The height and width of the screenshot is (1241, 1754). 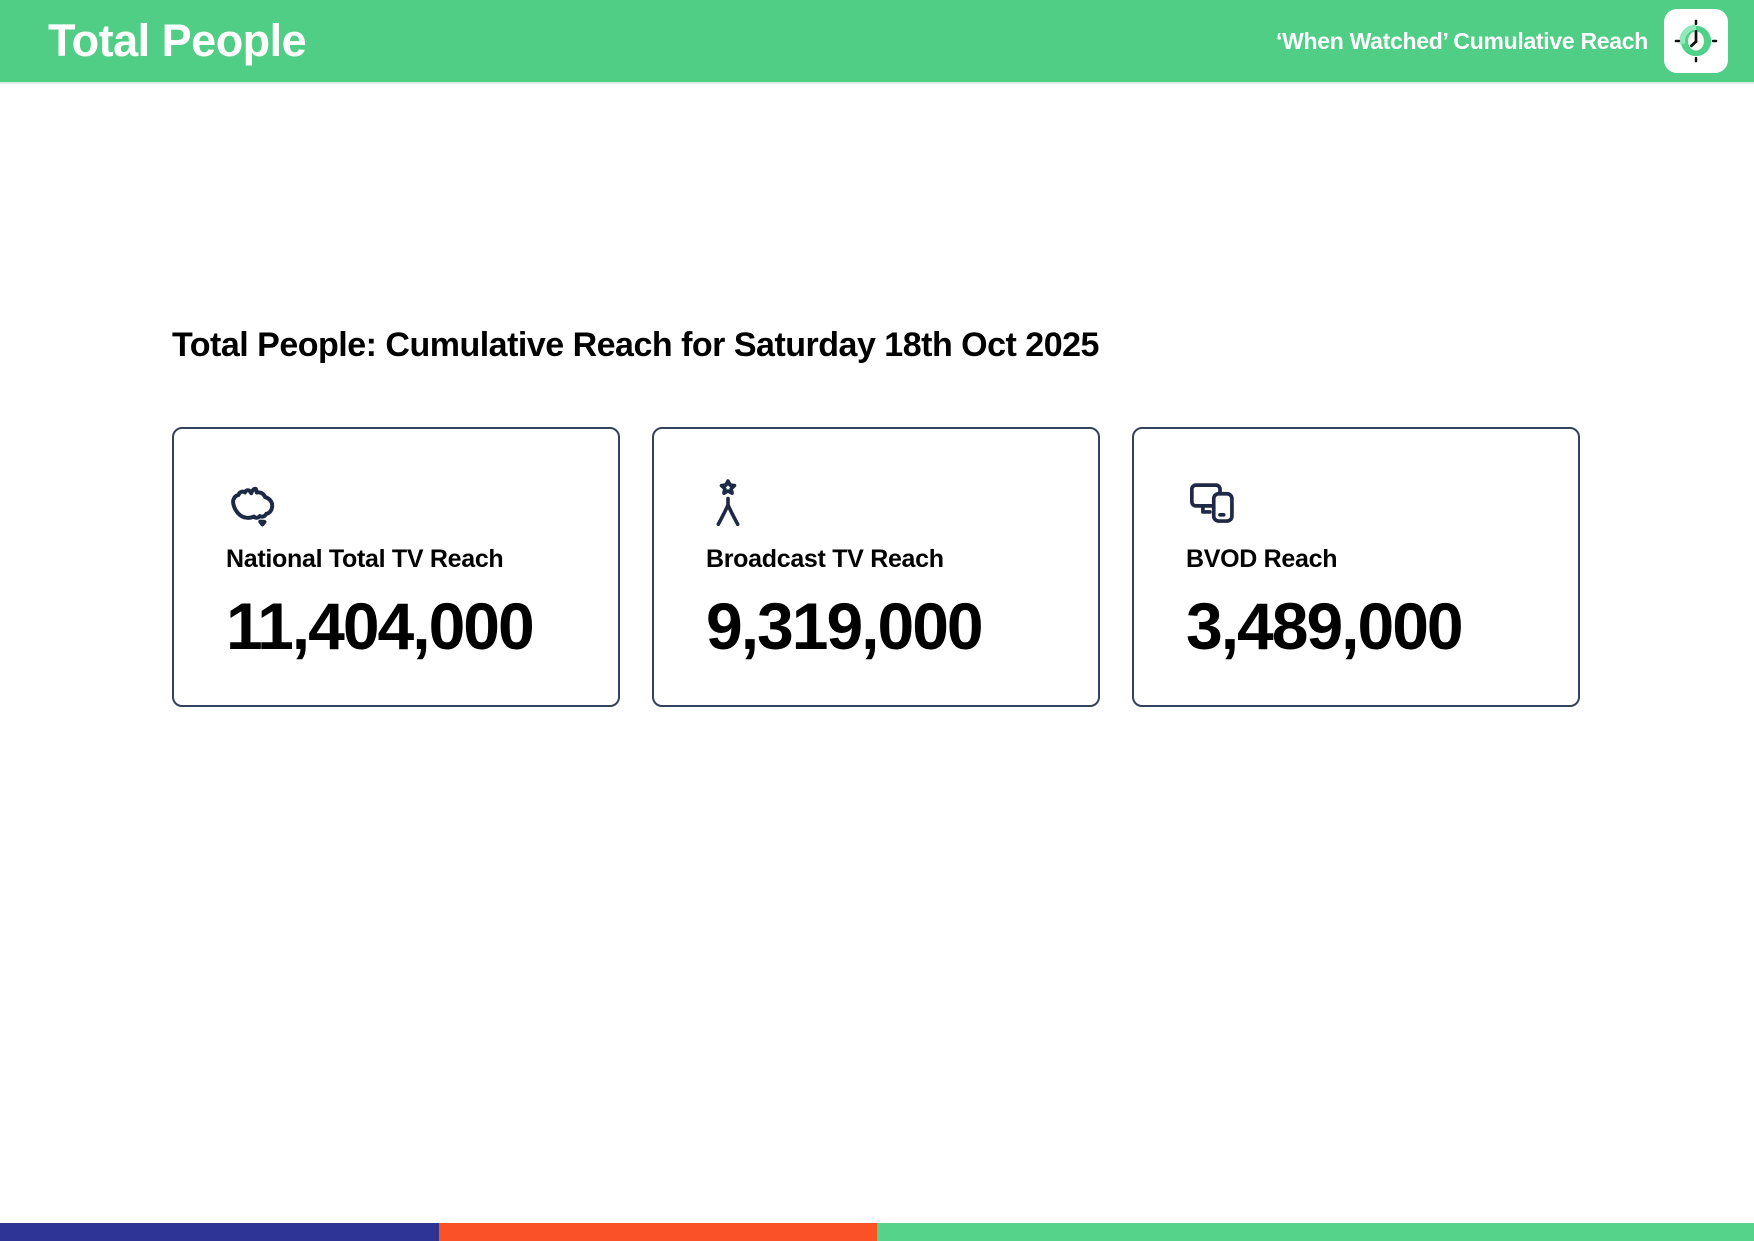 I want to click on card-national-total-tv-reach: National Total TV Reach 11,404,000, so click(x=396, y=567).